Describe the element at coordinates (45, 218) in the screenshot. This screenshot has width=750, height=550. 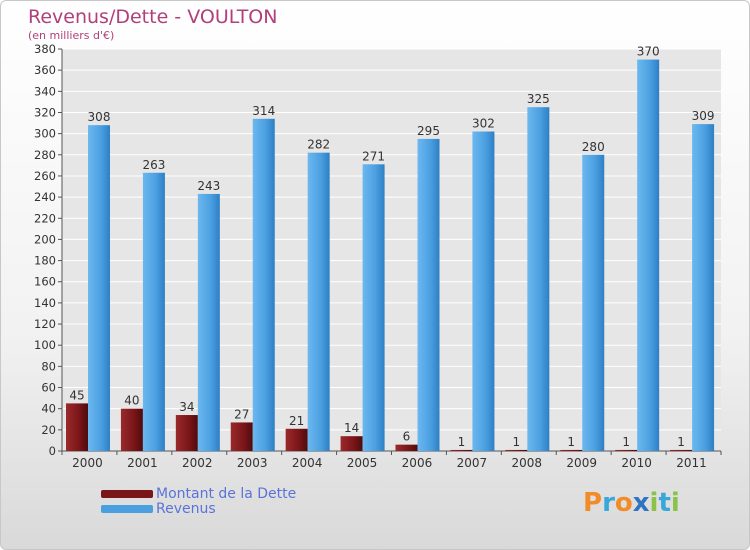
I see `y-tick-label-220: 220` at that location.